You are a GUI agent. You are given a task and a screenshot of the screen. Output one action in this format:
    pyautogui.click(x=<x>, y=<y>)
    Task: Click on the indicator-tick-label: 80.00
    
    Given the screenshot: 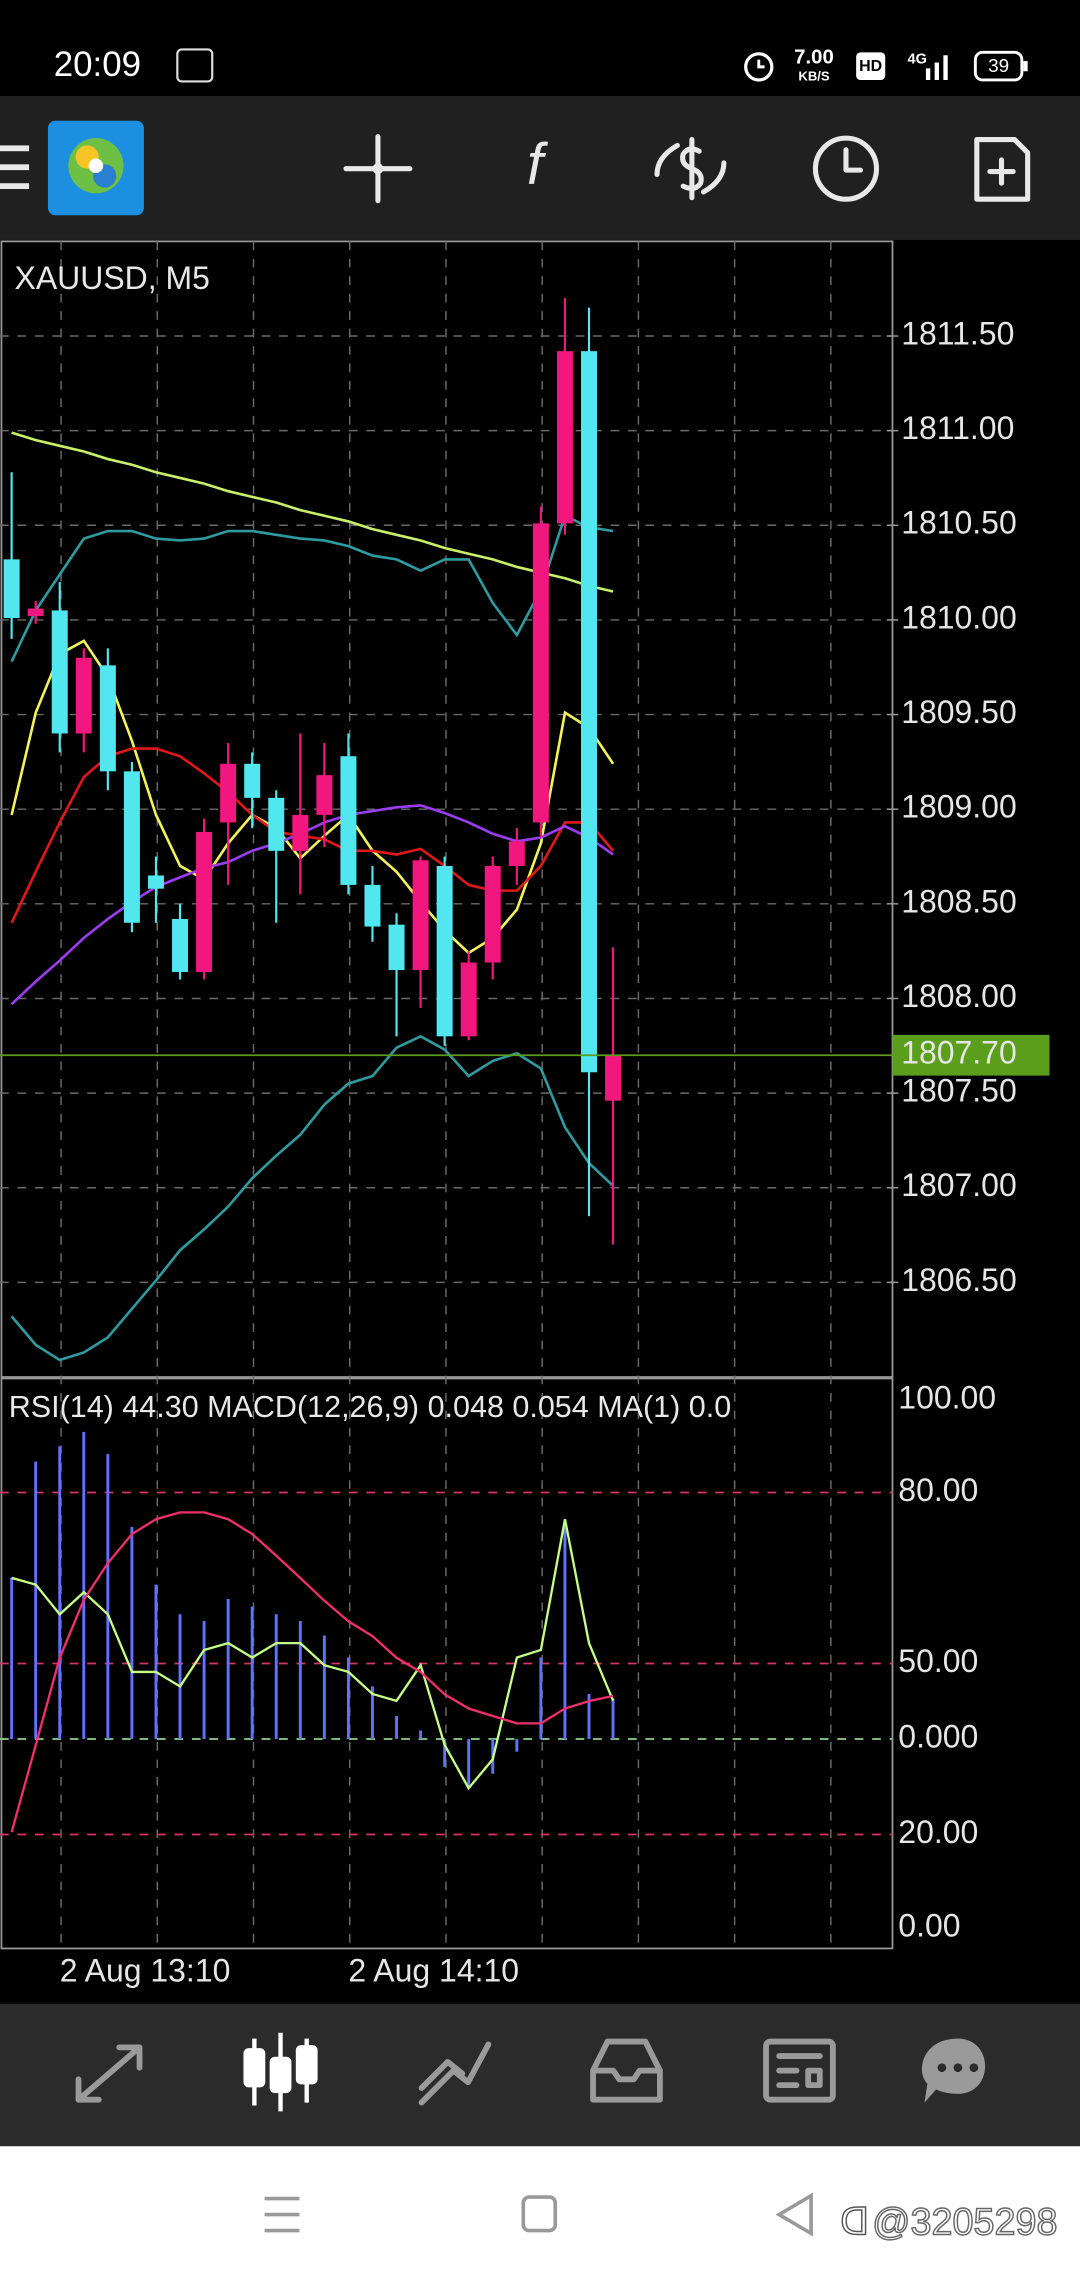 What is the action you would take?
    pyautogui.click(x=938, y=1490)
    